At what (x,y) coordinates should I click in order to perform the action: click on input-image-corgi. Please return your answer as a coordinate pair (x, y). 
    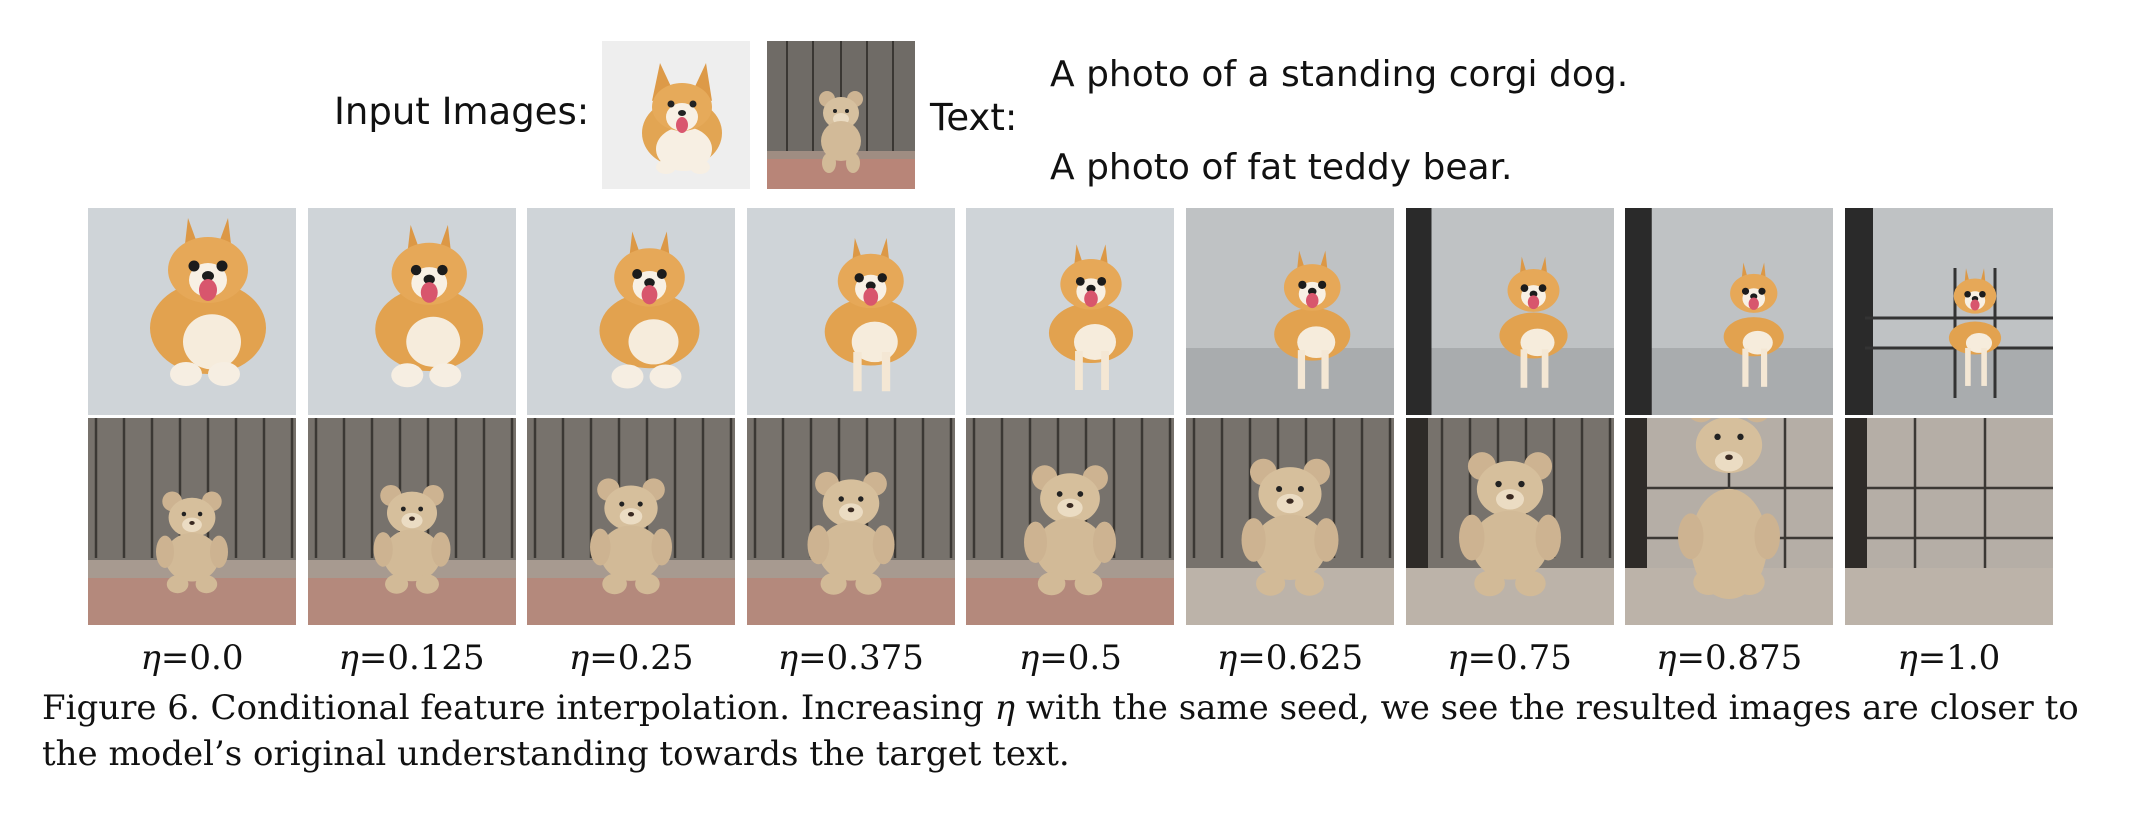
    Looking at the image, I should click on (676, 115).